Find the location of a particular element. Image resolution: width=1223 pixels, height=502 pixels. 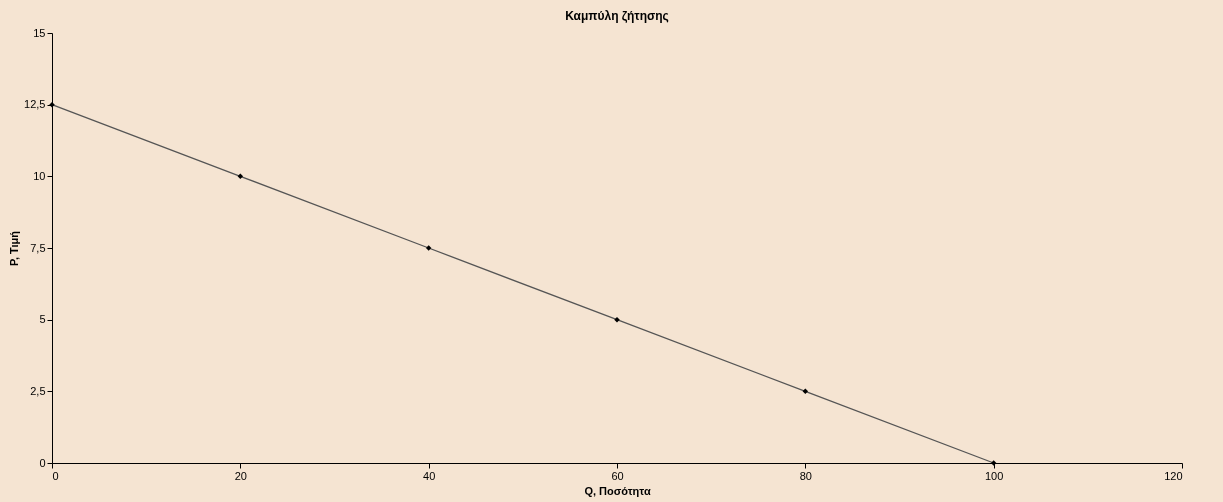

x-tick-label: 80 is located at coordinates (805, 475).